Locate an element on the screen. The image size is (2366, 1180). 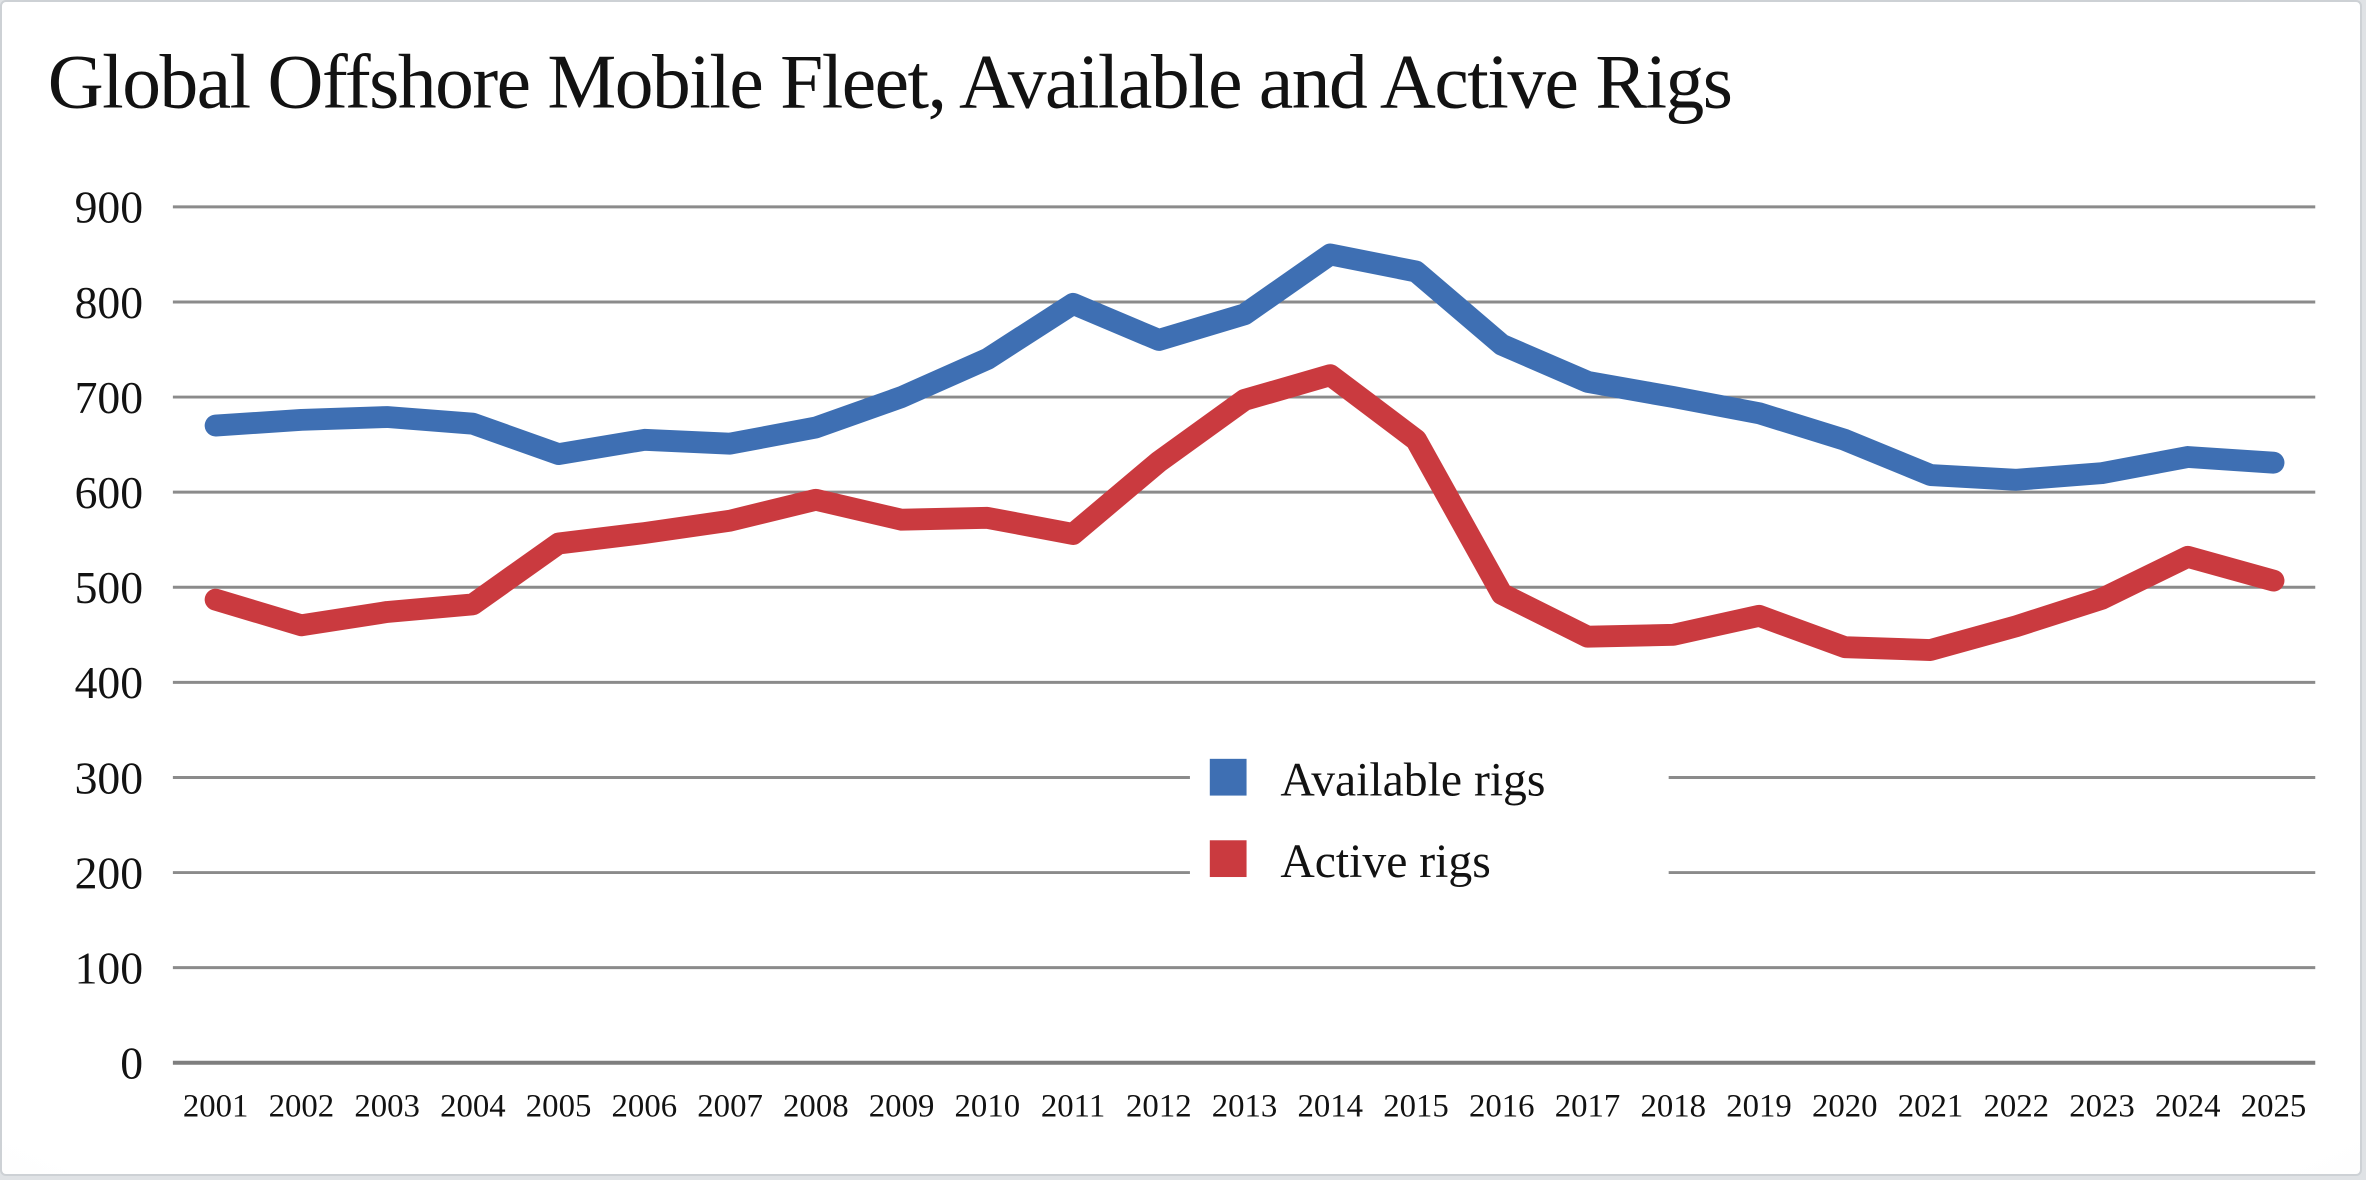
x-tick-label-2007: 2007 is located at coordinates (730, 1106).